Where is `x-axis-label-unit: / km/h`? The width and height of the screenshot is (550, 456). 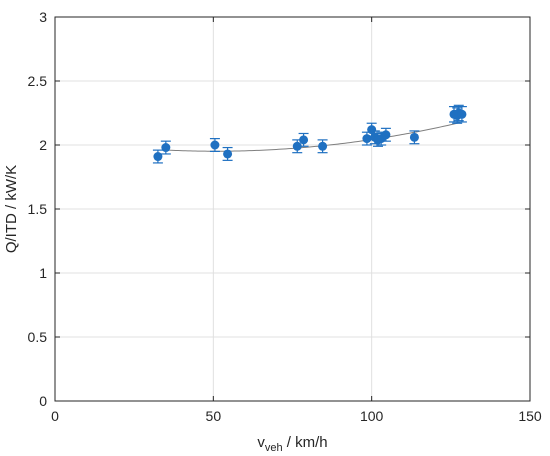
x-axis-label-unit: / km/h is located at coordinates (305, 442).